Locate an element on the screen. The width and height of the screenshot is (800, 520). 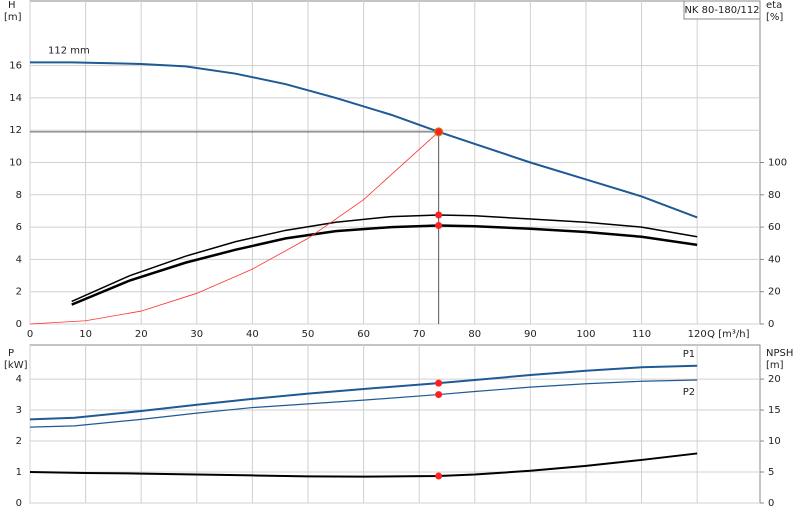
y2-axis-unit: [%] is located at coordinates (774, 17).